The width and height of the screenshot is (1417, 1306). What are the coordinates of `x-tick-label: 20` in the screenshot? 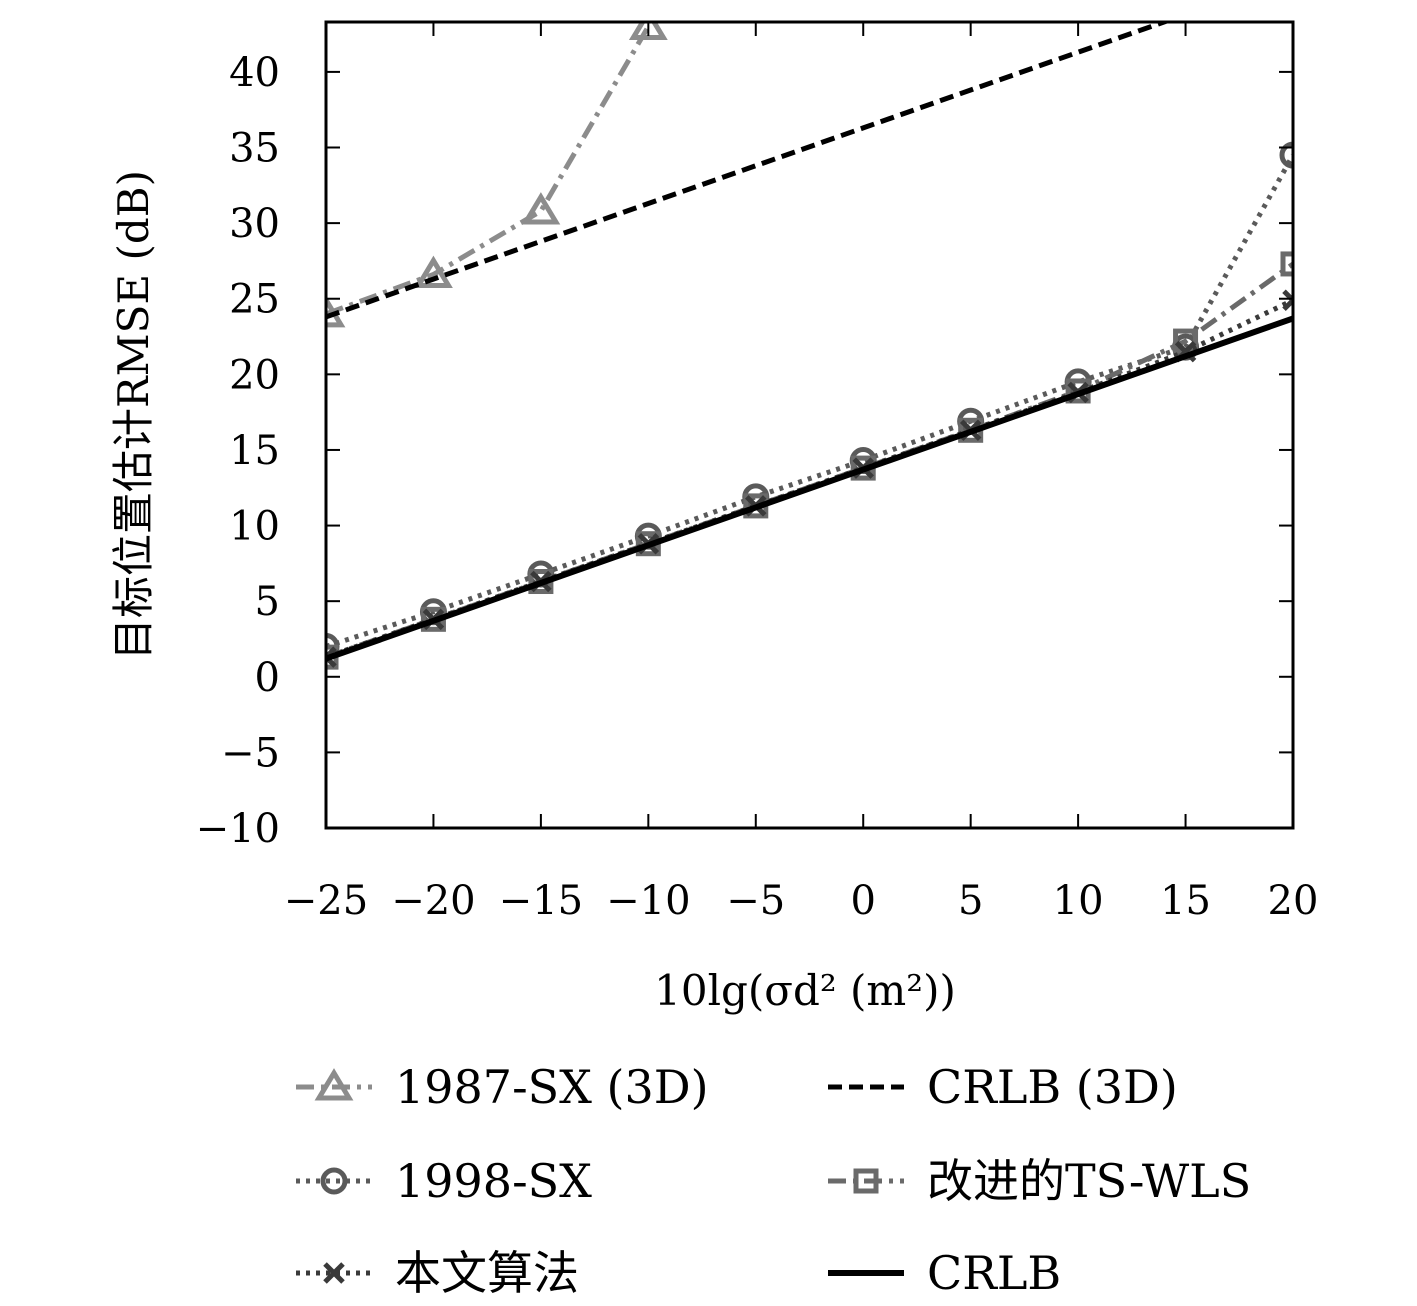 It's located at (1293, 901).